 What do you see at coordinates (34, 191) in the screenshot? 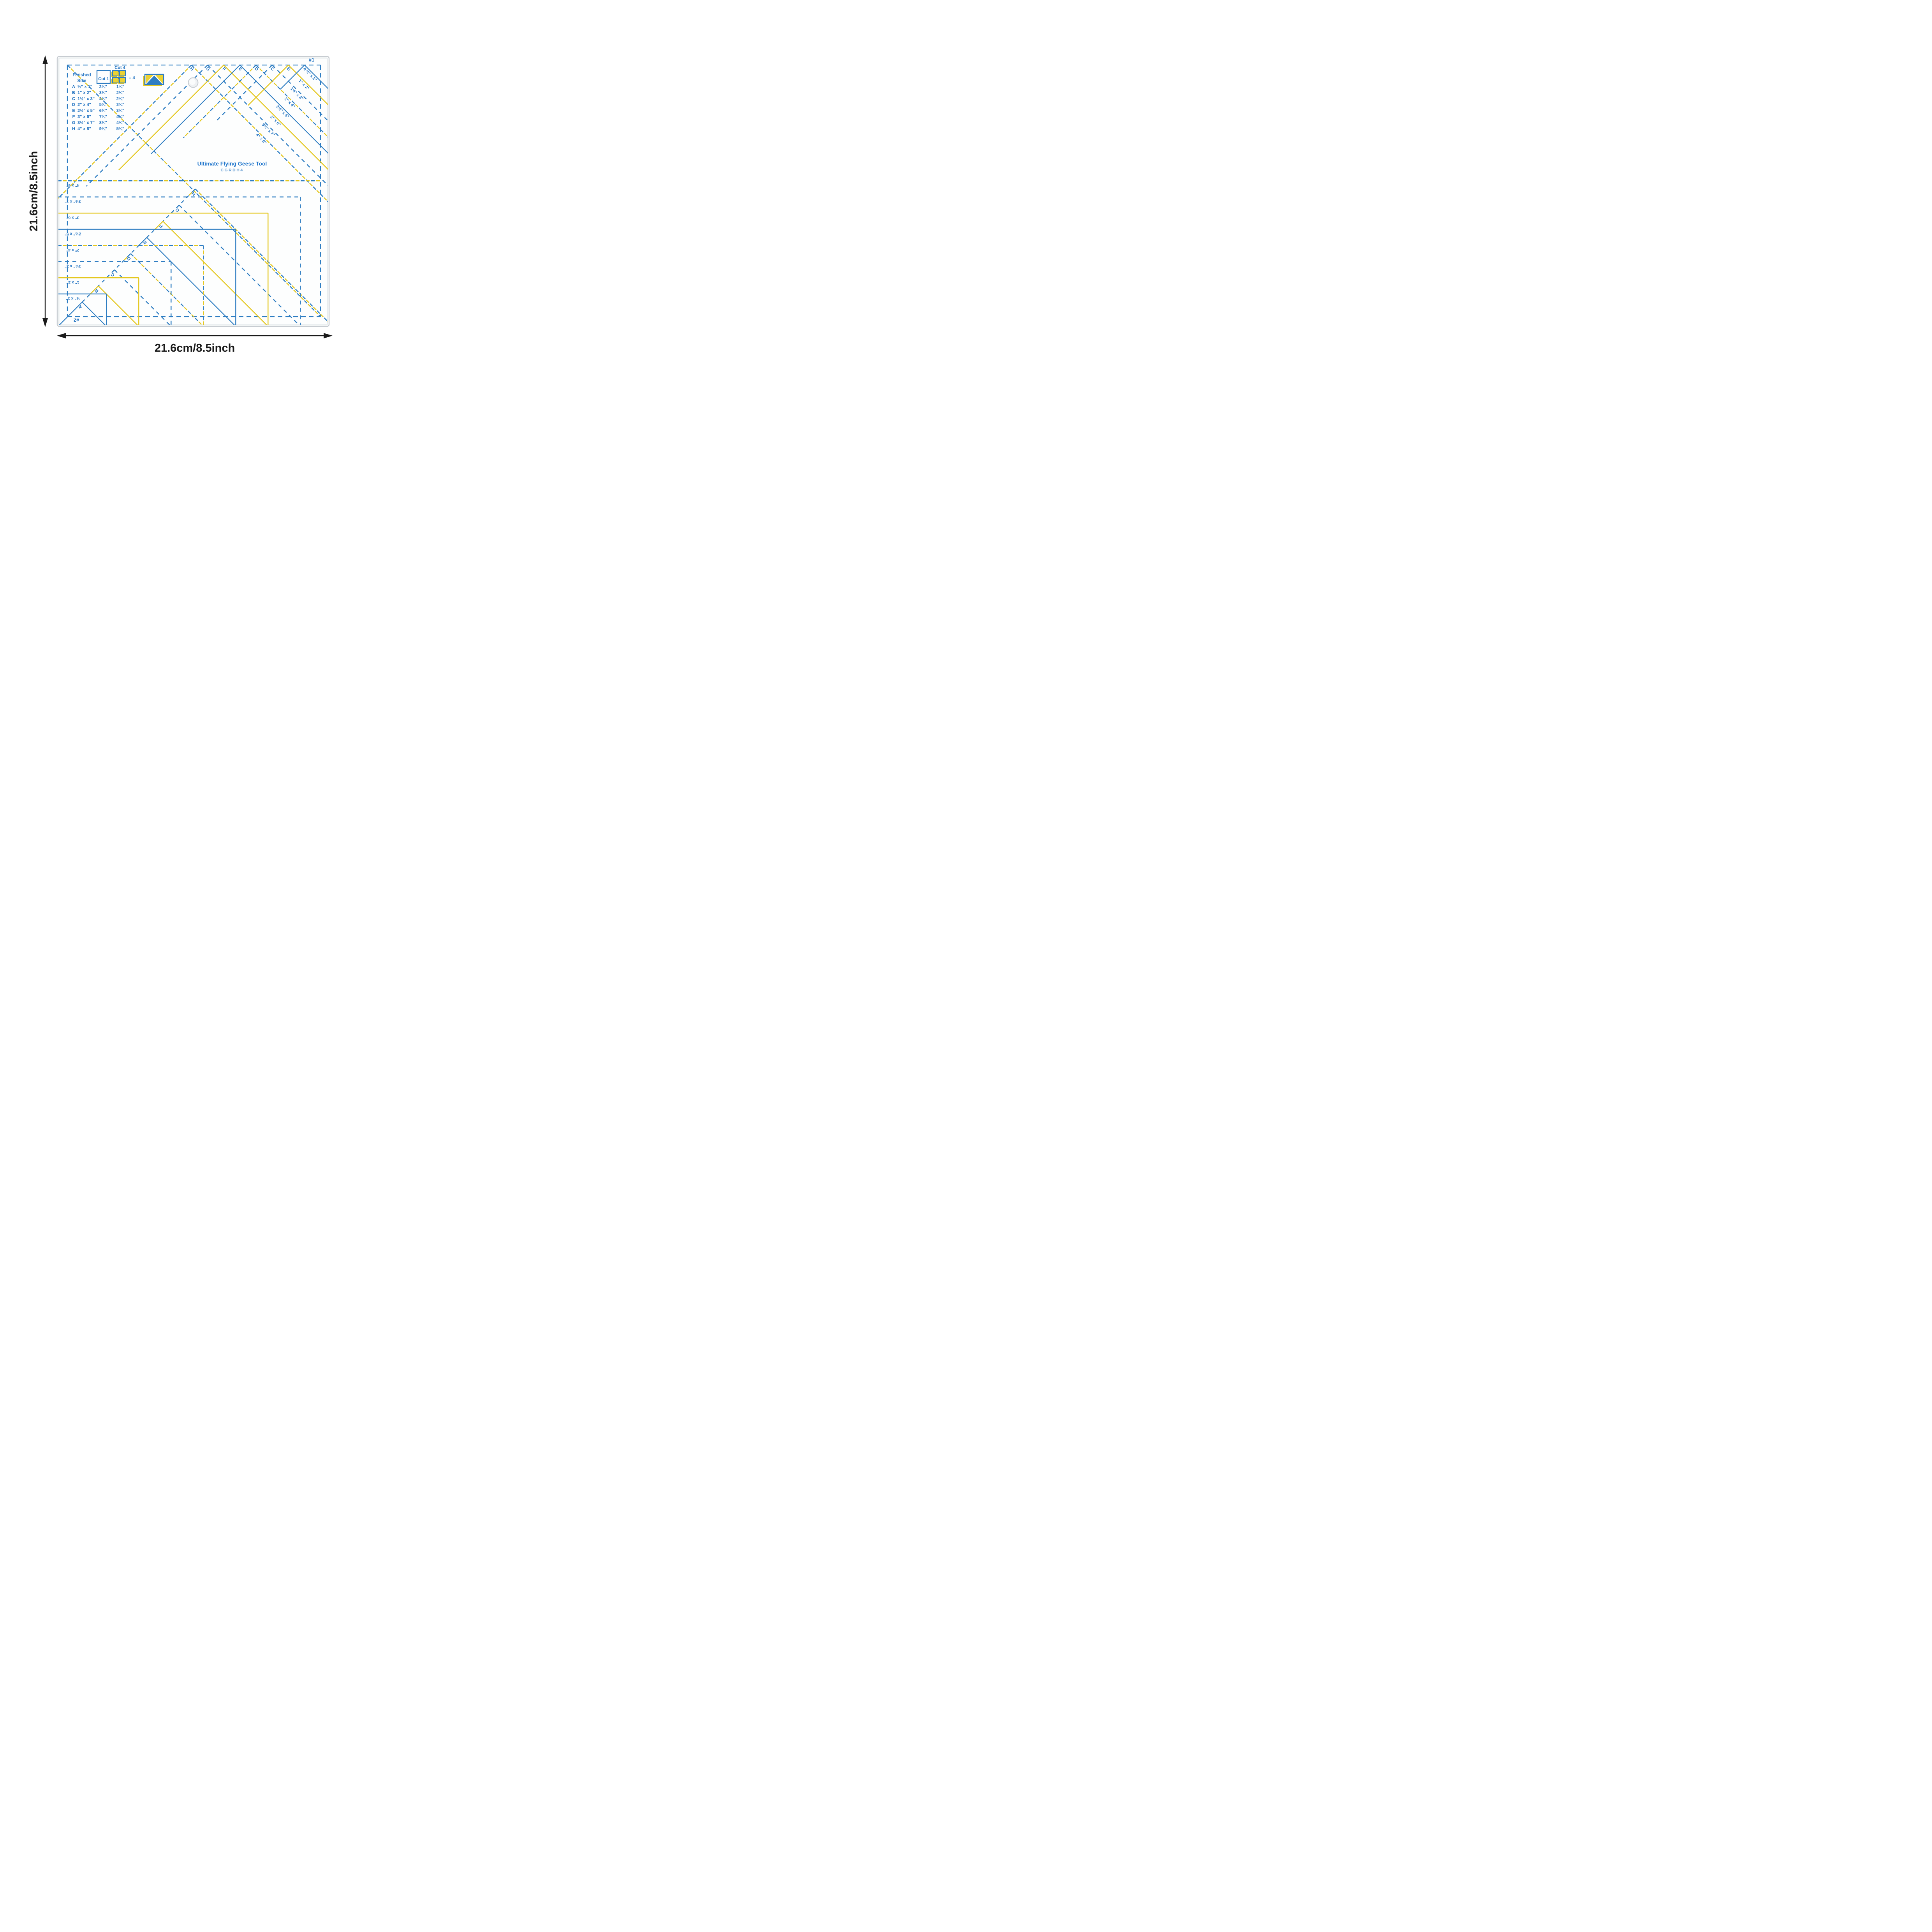
I see `dimension-label-left: 21.6cm/8.5inch` at bounding box center [34, 191].